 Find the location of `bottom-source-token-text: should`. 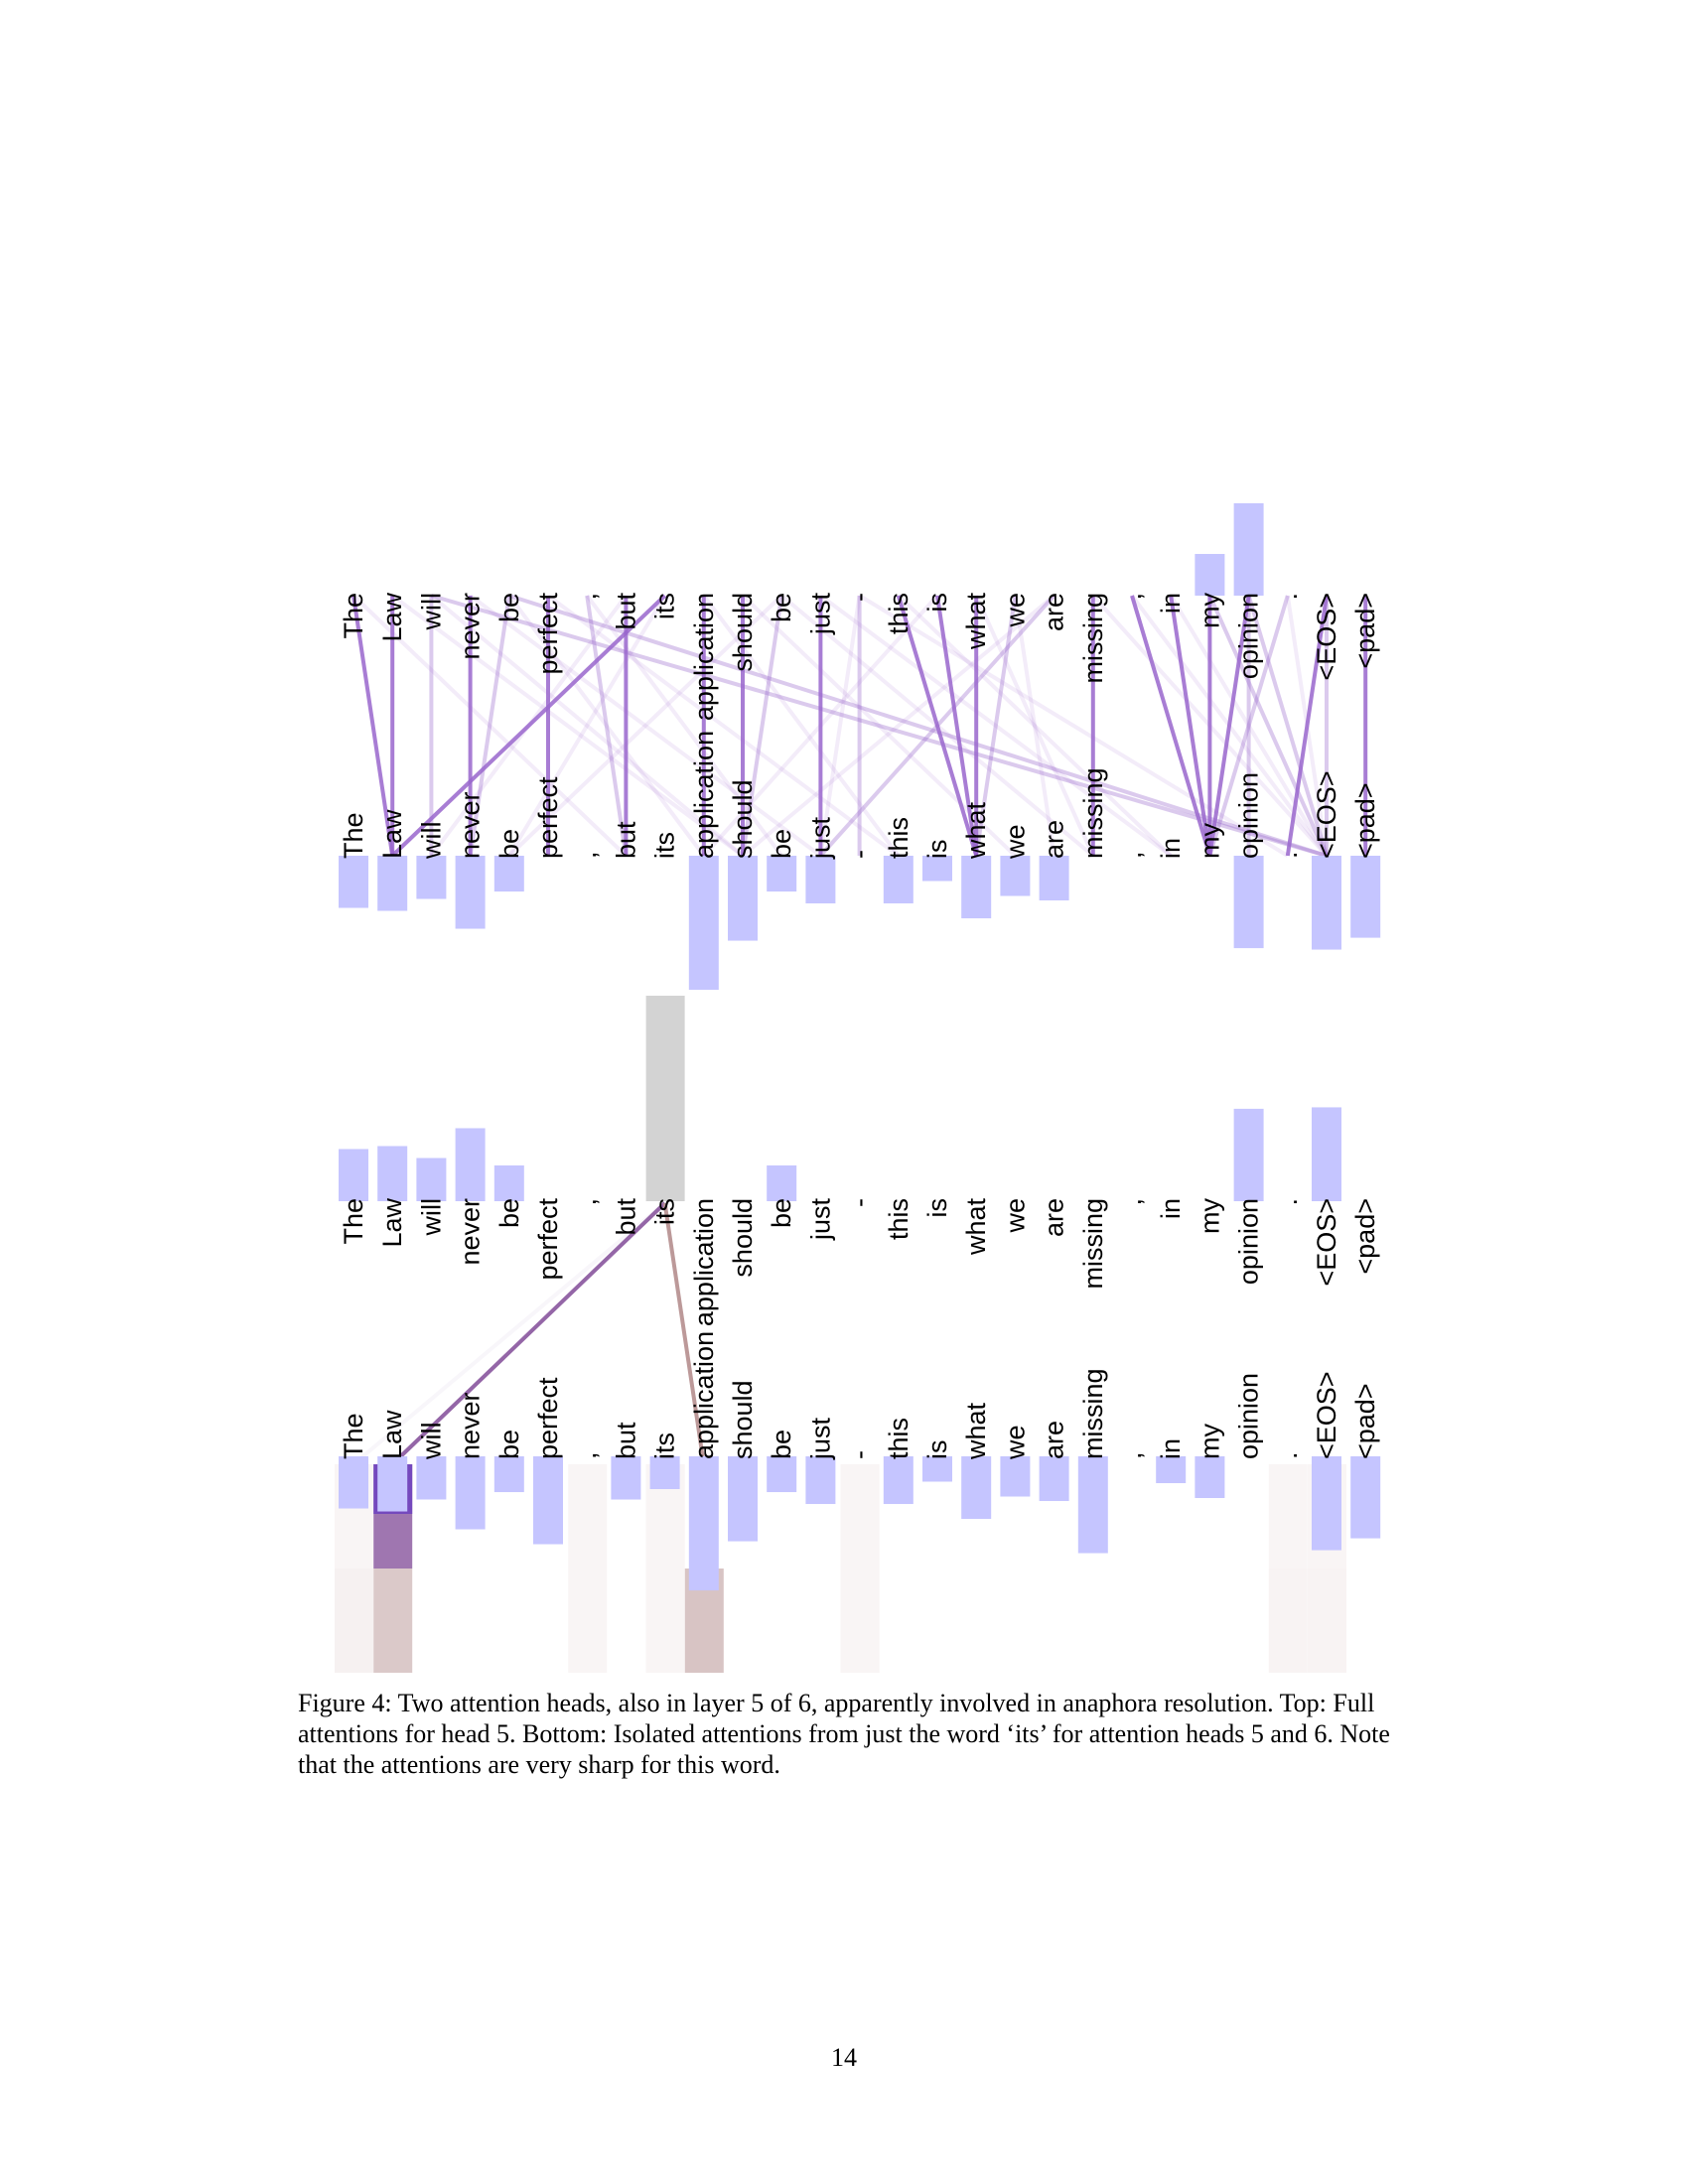

bottom-source-token-text: should is located at coordinates (743, 1238).